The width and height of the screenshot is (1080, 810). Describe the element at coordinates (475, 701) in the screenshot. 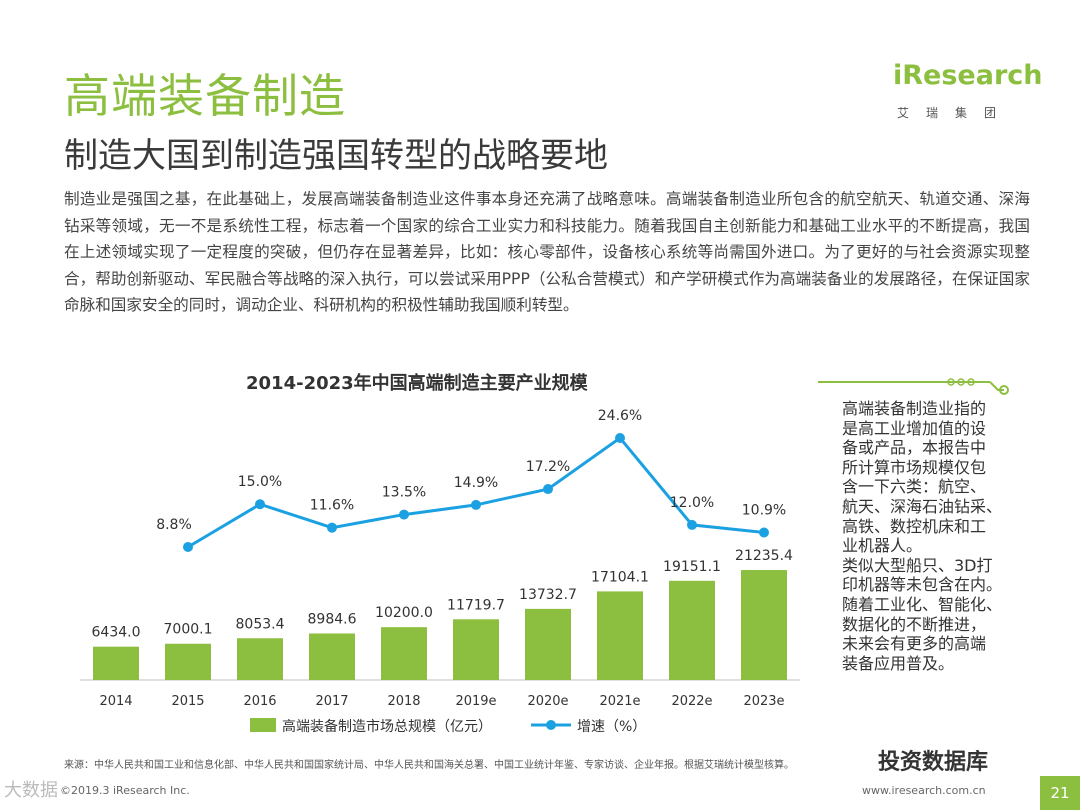

I see `x-tick-label: 2019e` at that location.